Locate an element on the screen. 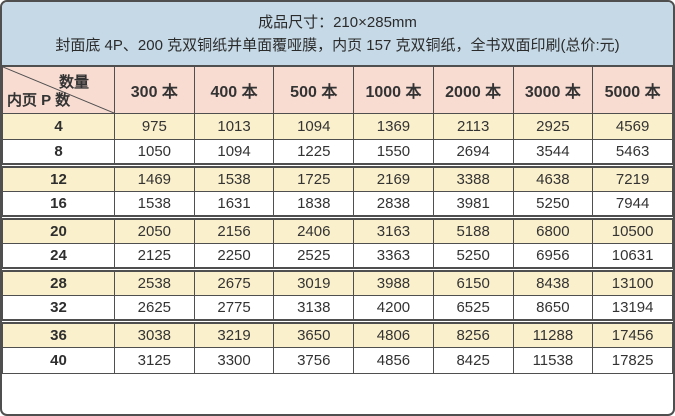  price-cell: 1838 is located at coordinates (314, 205).